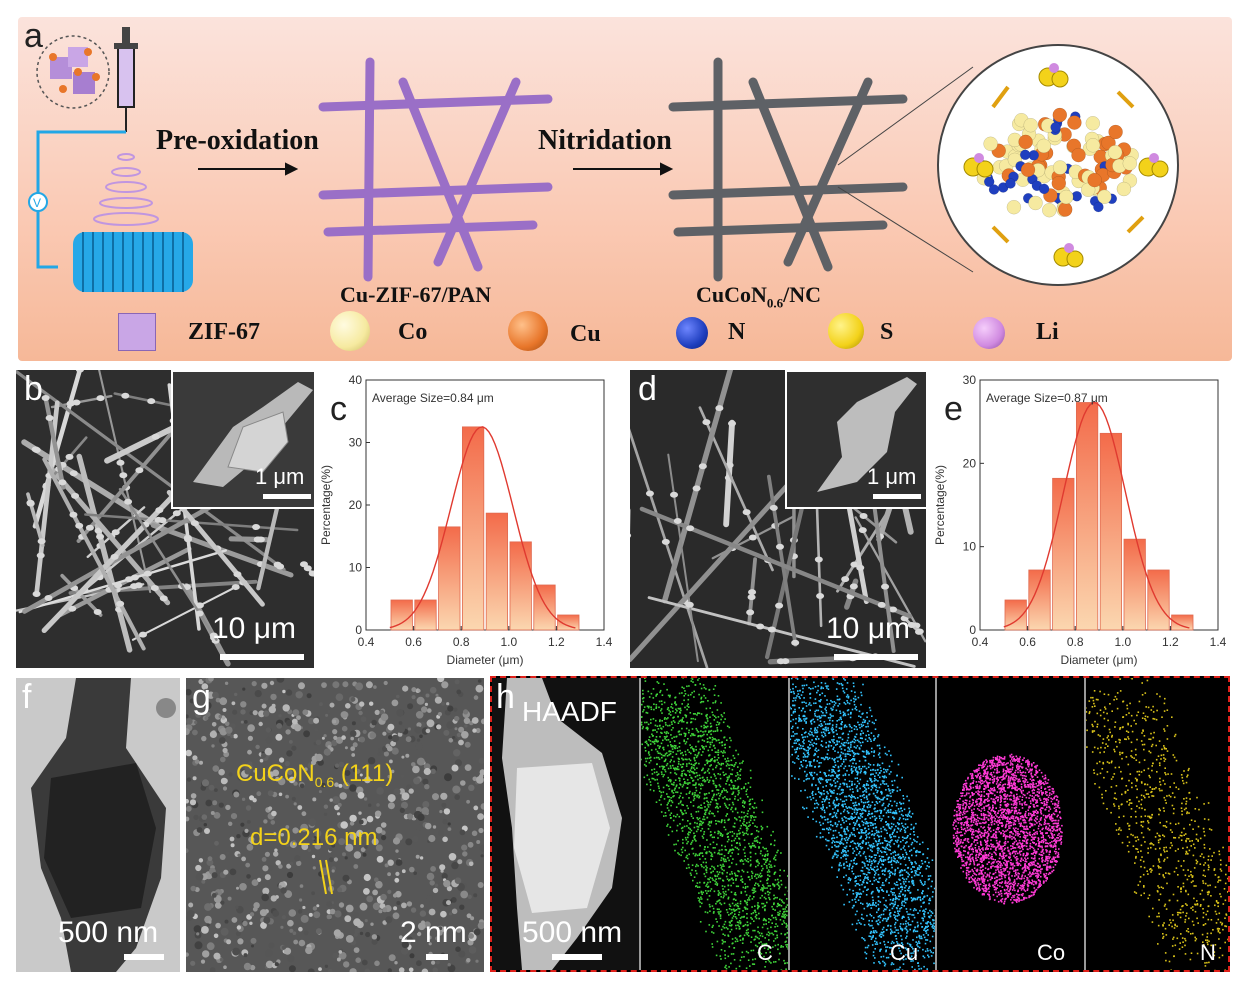 The height and width of the screenshot is (994, 1250). I want to click on x-tick-label: 0.6, so click(1027, 642).